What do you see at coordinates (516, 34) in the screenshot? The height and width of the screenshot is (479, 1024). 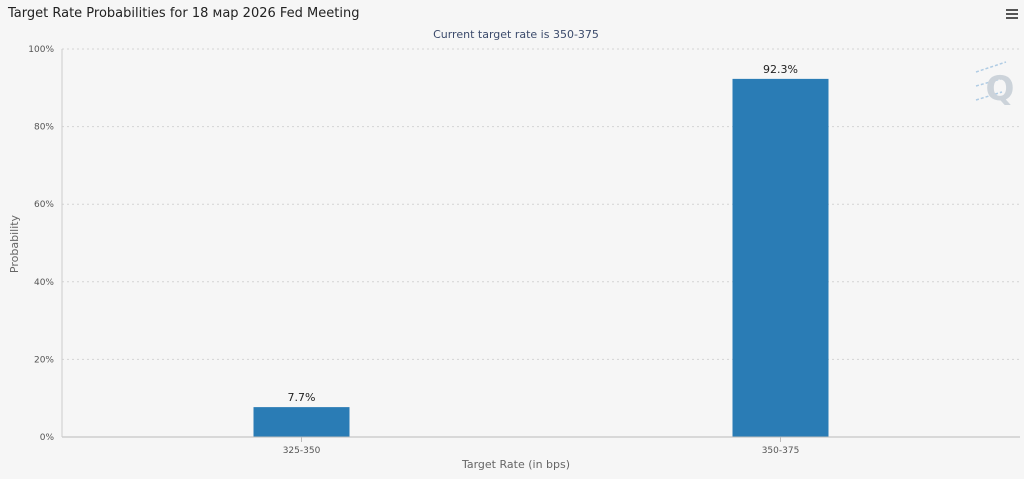 I see `chart-subtitle: Current target rate is 350-375` at bounding box center [516, 34].